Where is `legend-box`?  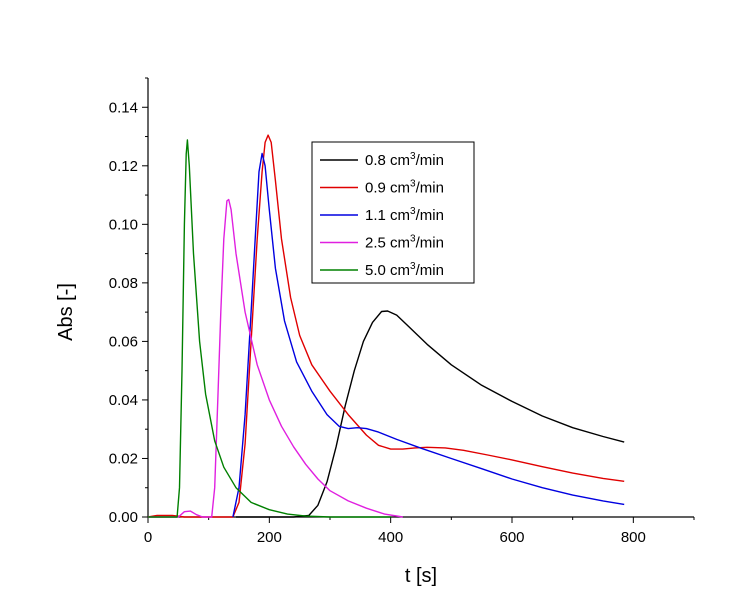
legend-box is located at coordinates (393, 212).